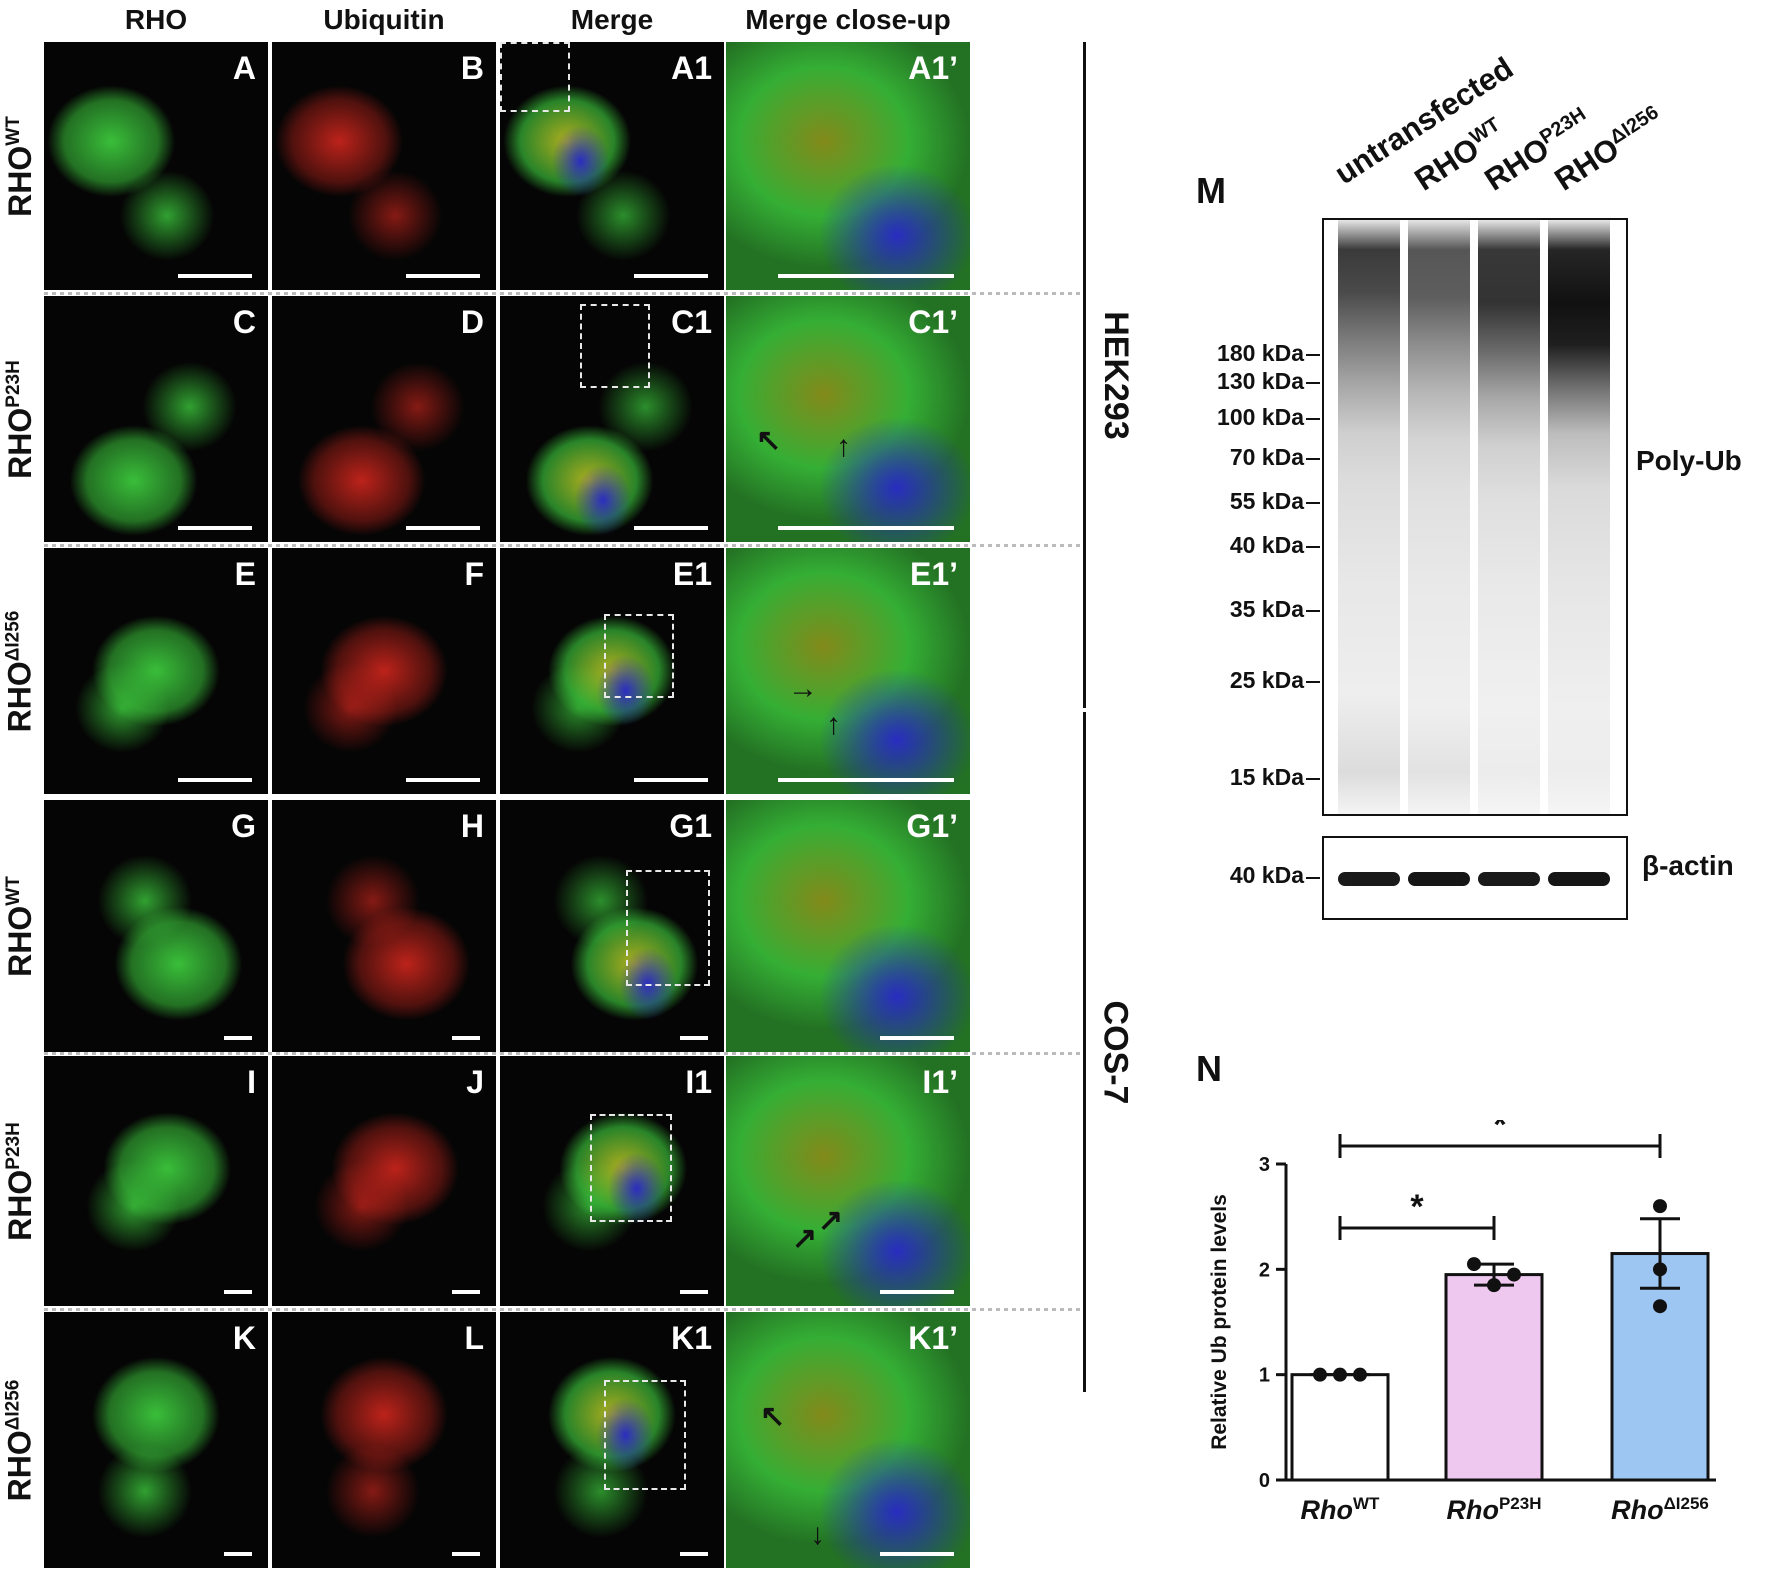  Describe the element at coordinates (384, 19) in the screenshot. I see `column-header-ubiquitin: Ubiquitin` at that location.